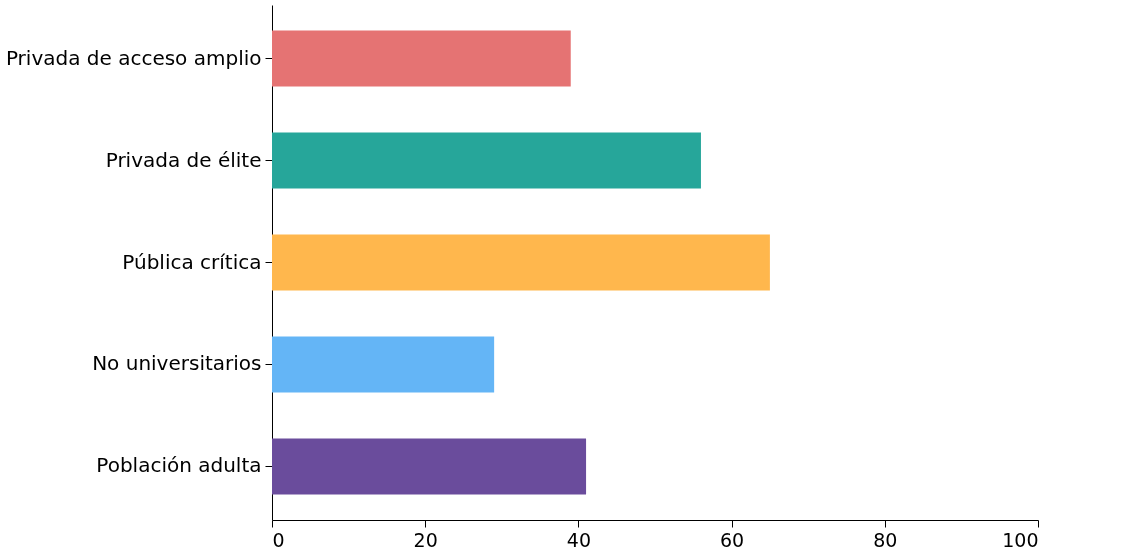 This screenshot has width=1135, height=554. I want to click on y-tick-label: Privada de acceso amplio, so click(133, 57).